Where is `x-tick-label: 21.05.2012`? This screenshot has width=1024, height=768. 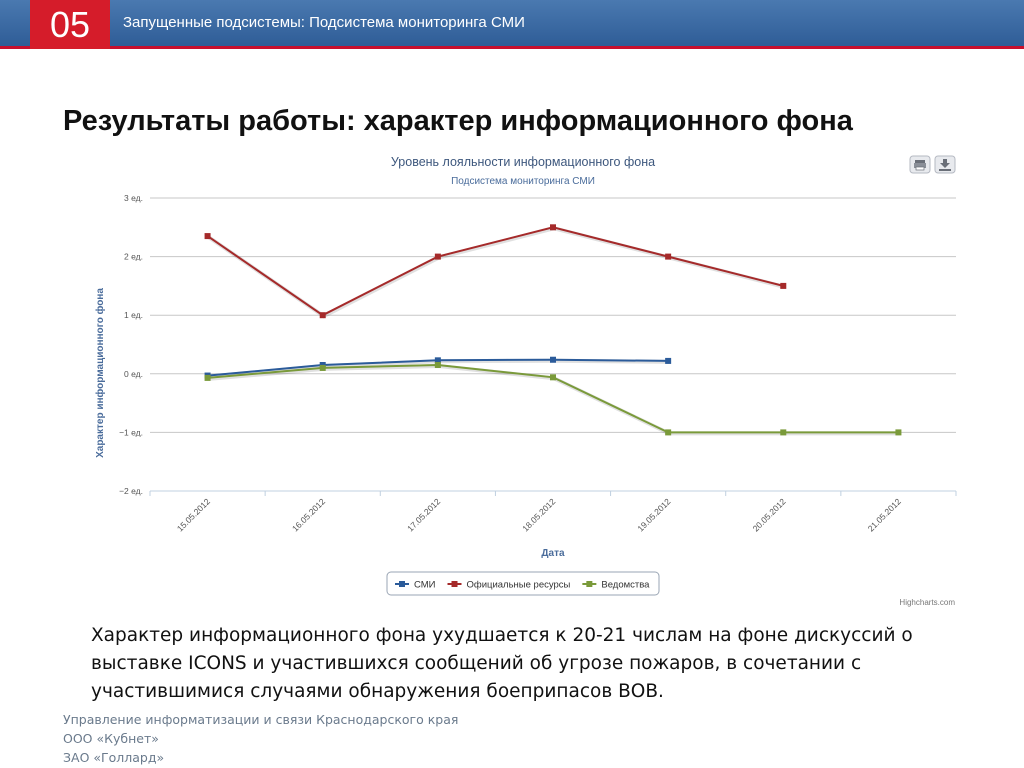 x-tick-label: 21.05.2012 is located at coordinates (884, 514).